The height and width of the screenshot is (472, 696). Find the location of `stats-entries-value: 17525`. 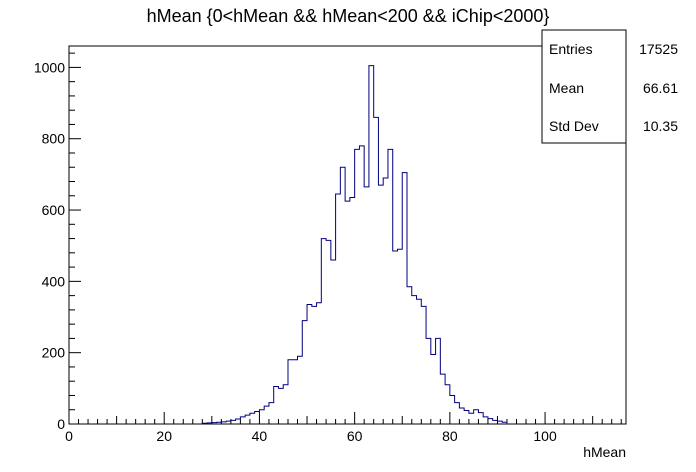

stats-entries-value: 17525 is located at coordinates (658, 49).